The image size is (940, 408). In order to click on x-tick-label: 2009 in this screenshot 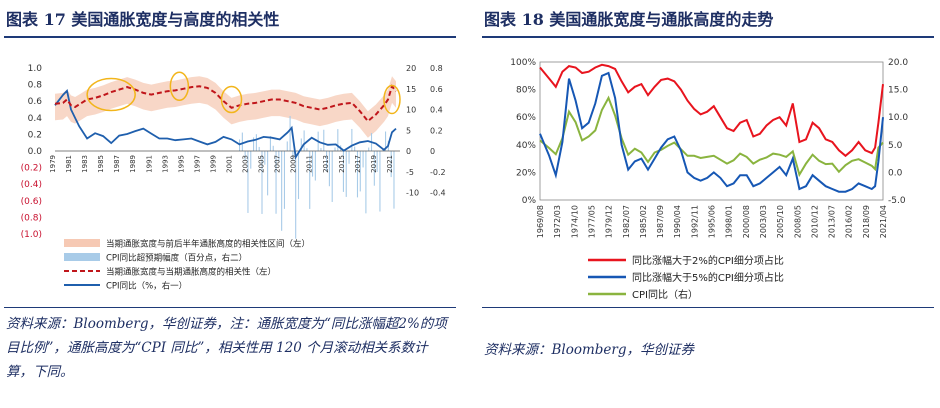, I will do `click(294, 164)`.